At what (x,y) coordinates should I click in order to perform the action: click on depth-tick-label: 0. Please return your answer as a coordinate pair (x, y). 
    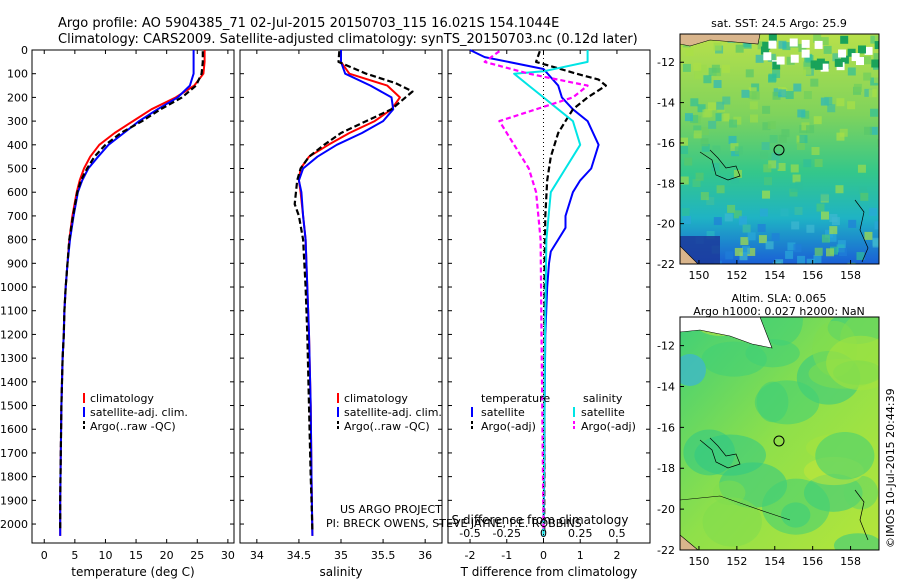
    Looking at the image, I should click on (24, 50).